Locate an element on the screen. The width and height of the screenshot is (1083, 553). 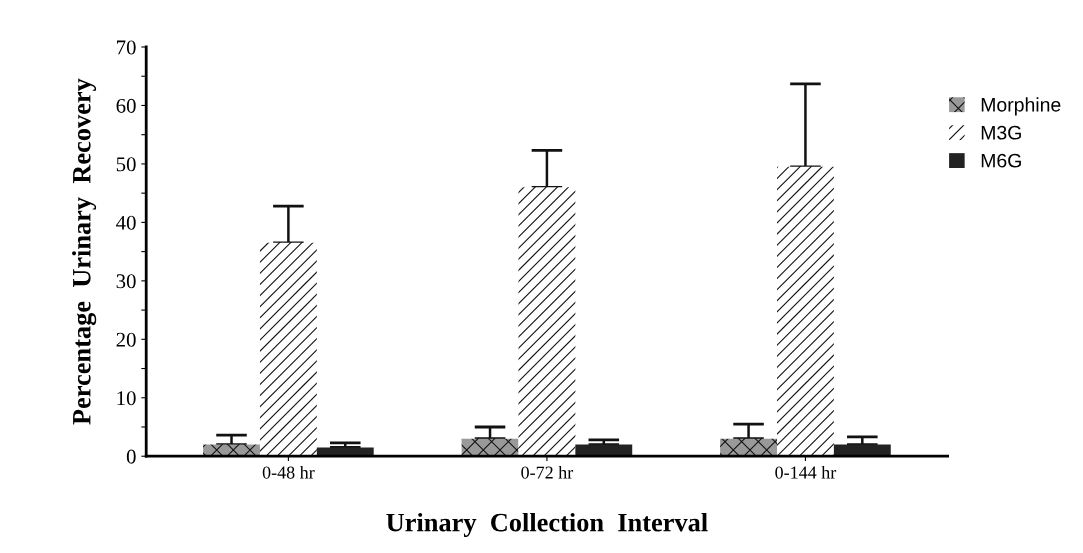
x-tick-label: 0-72 hr is located at coordinates (547, 472).